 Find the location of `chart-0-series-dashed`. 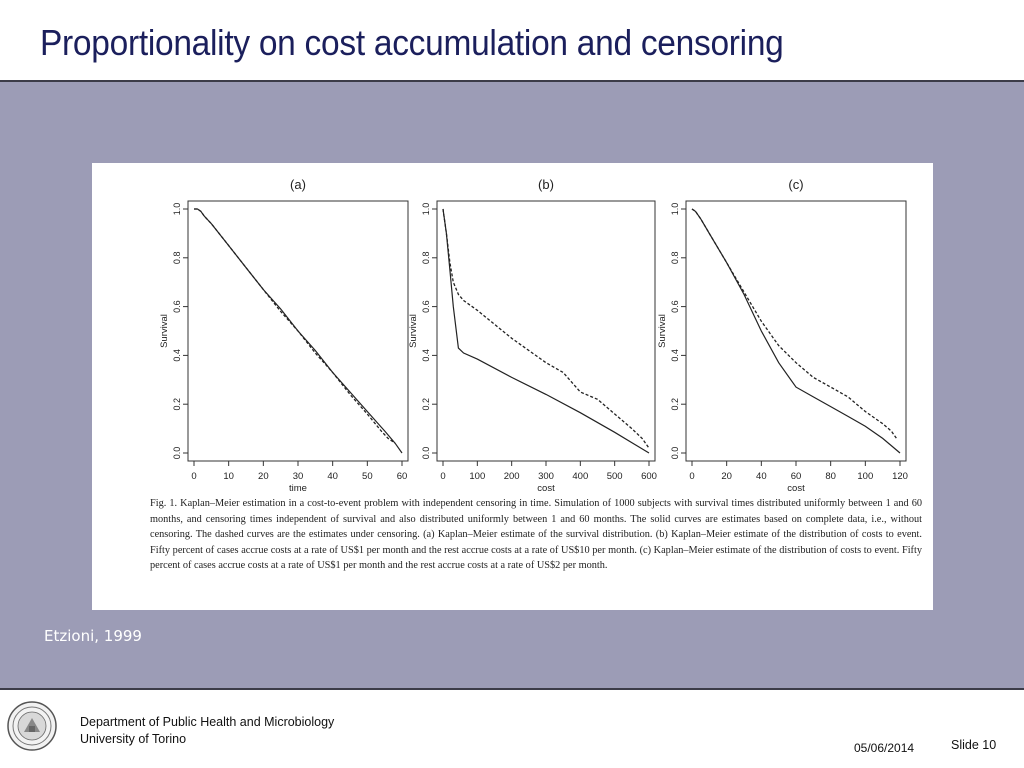

chart-0-series-dashed is located at coordinates (295, 326).